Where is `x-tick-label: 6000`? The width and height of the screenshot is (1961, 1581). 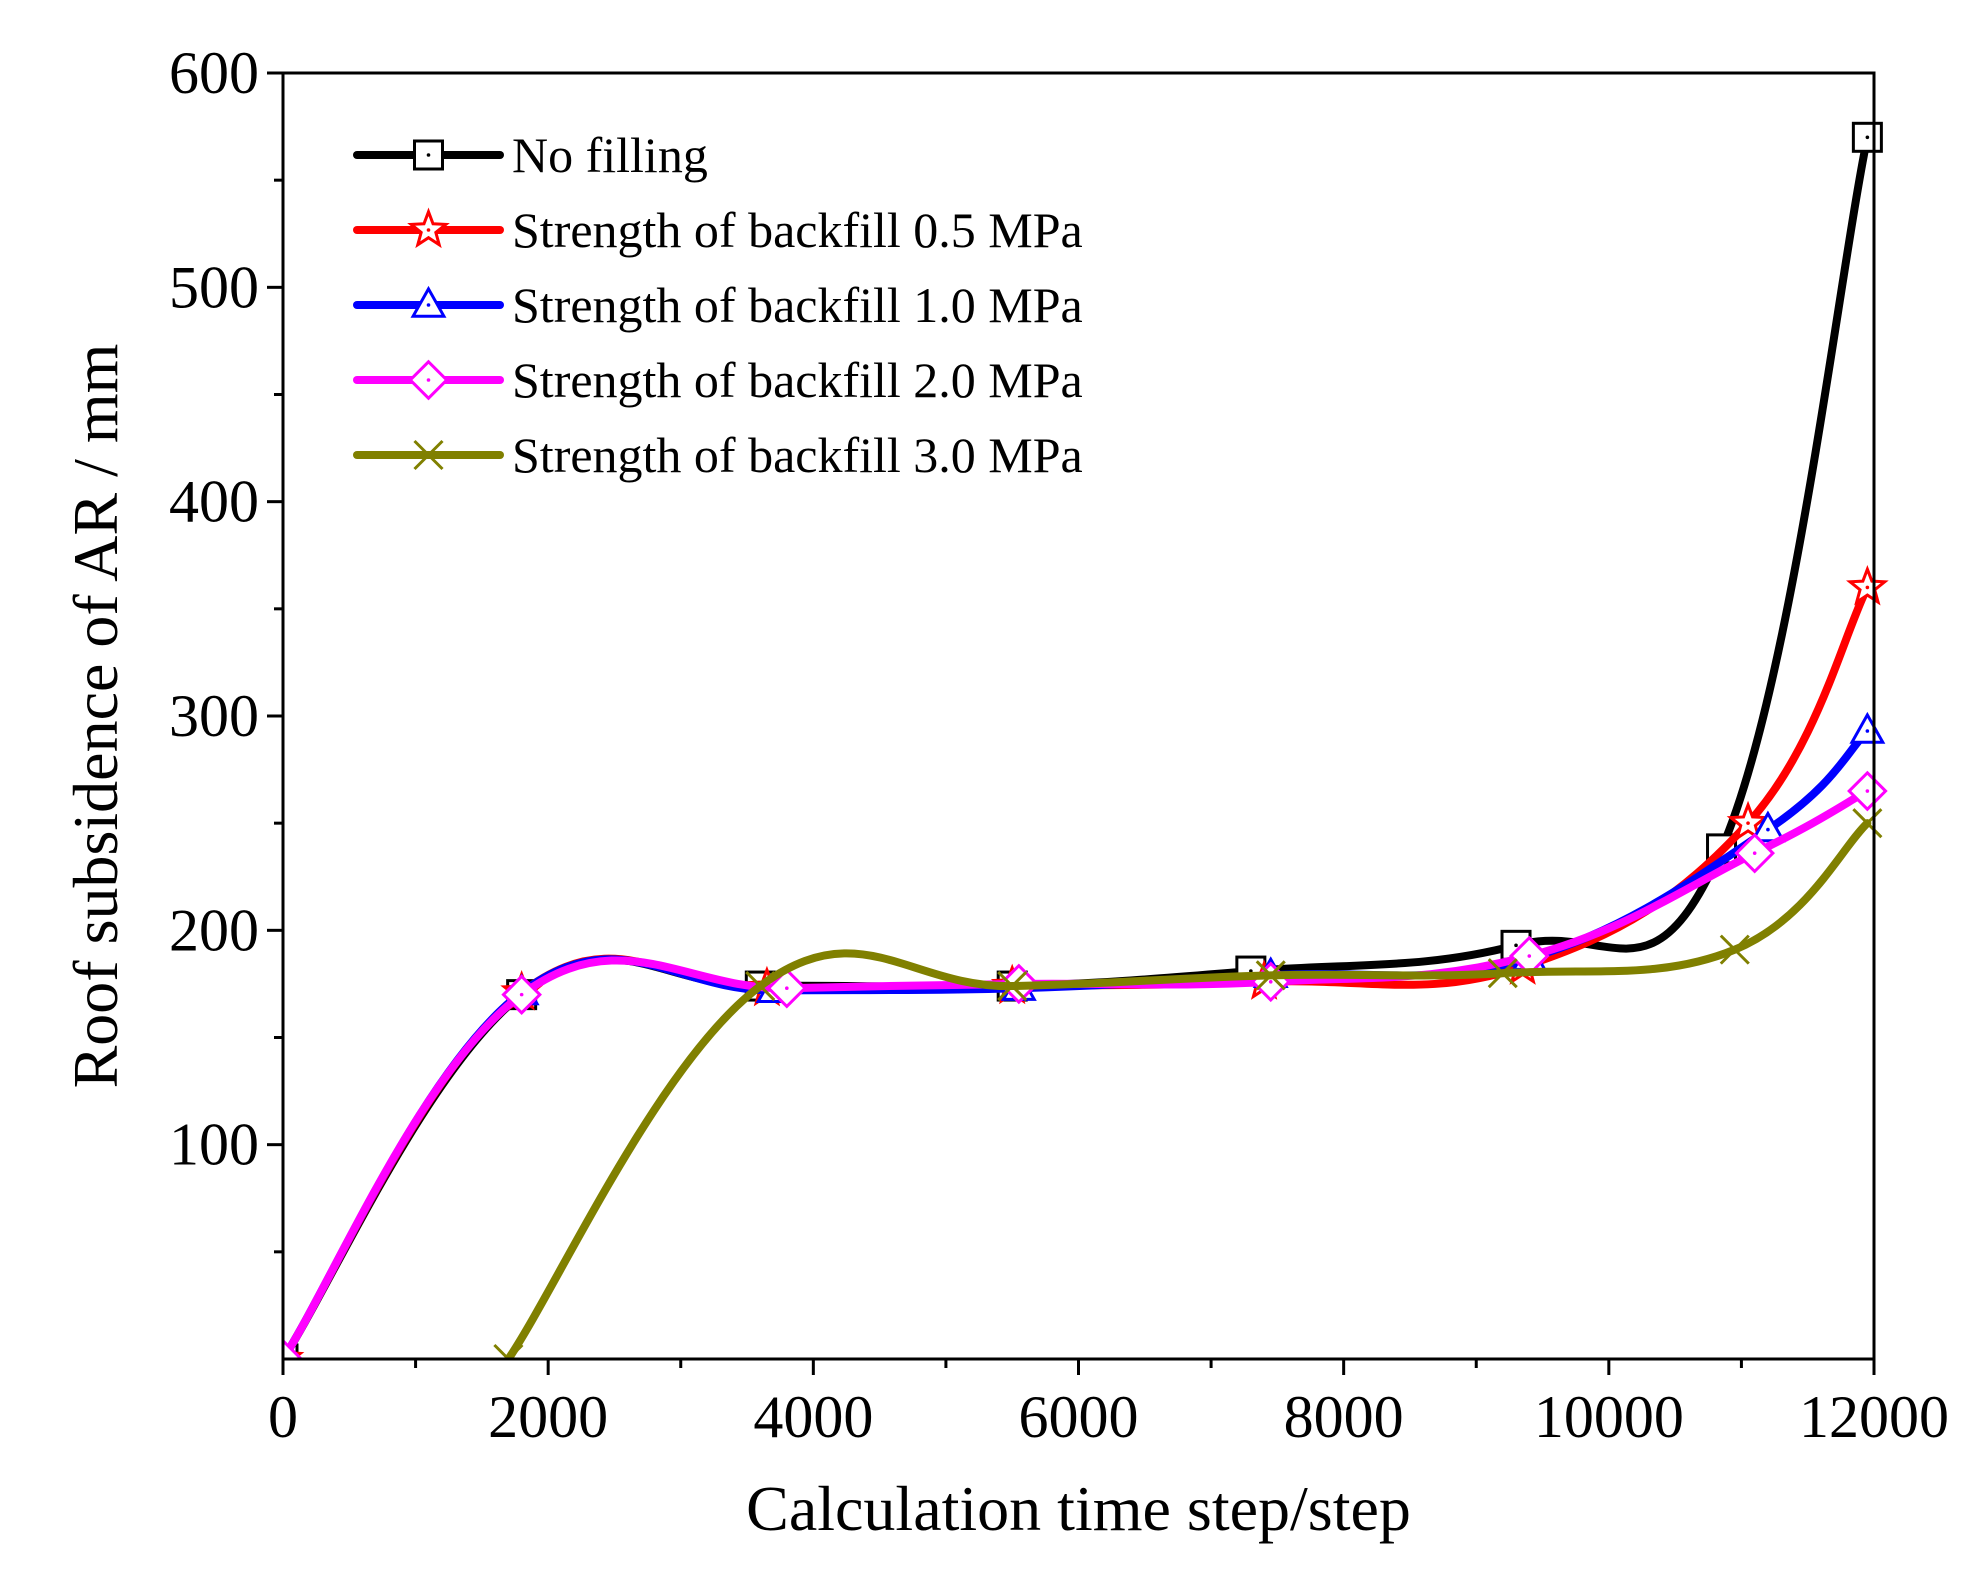
x-tick-label: 6000 is located at coordinates (1079, 1417).